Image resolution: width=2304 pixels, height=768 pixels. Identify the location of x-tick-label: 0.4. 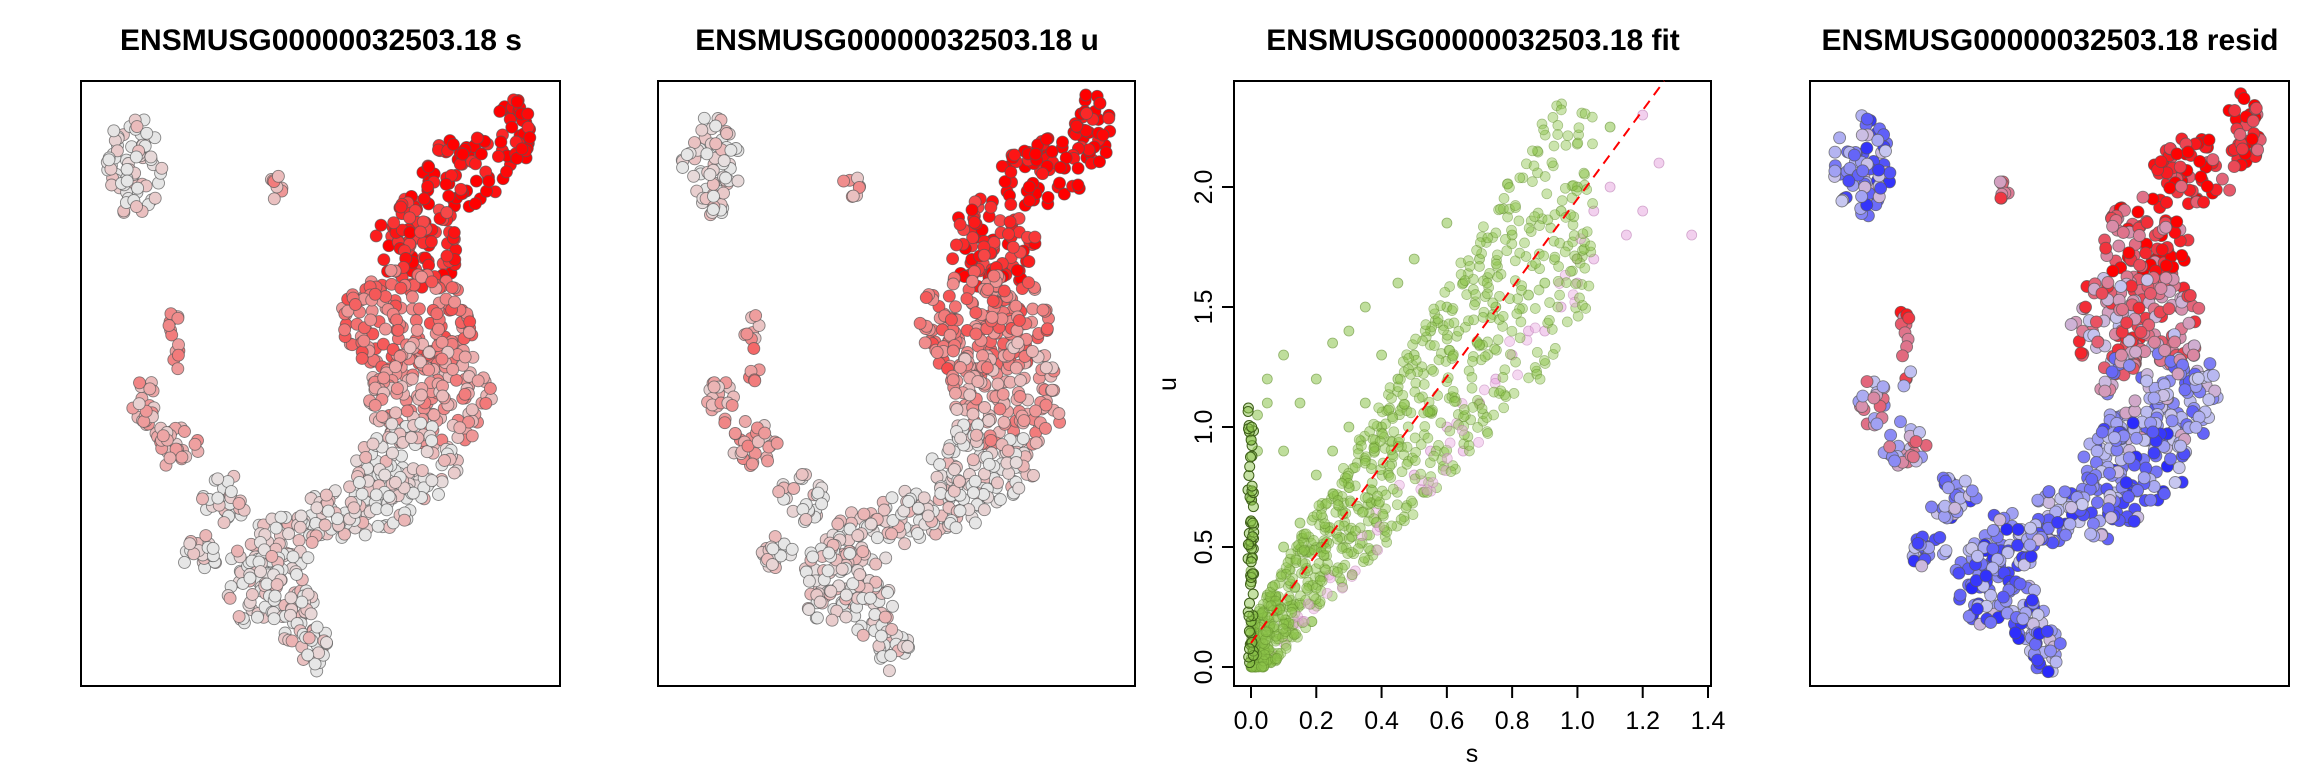
(1381, 721).